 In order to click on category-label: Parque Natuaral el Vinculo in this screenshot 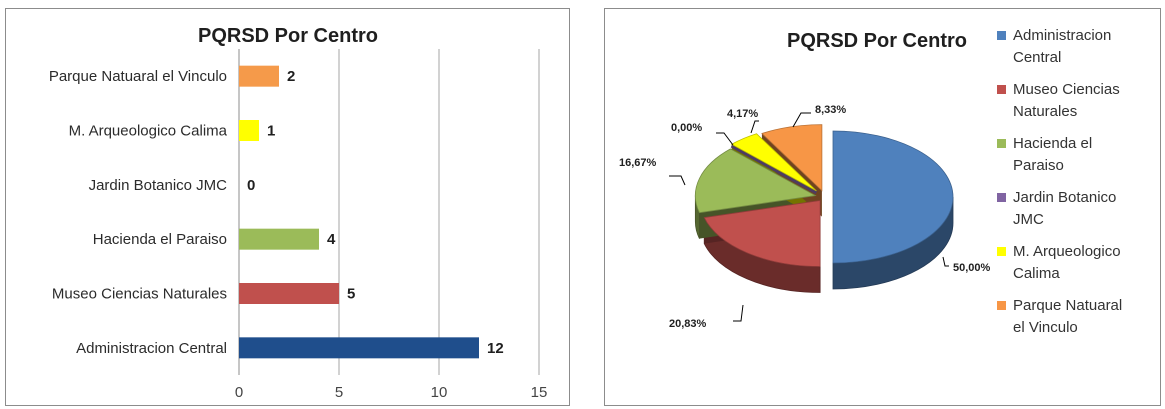, I will do `click(138, 76)`.